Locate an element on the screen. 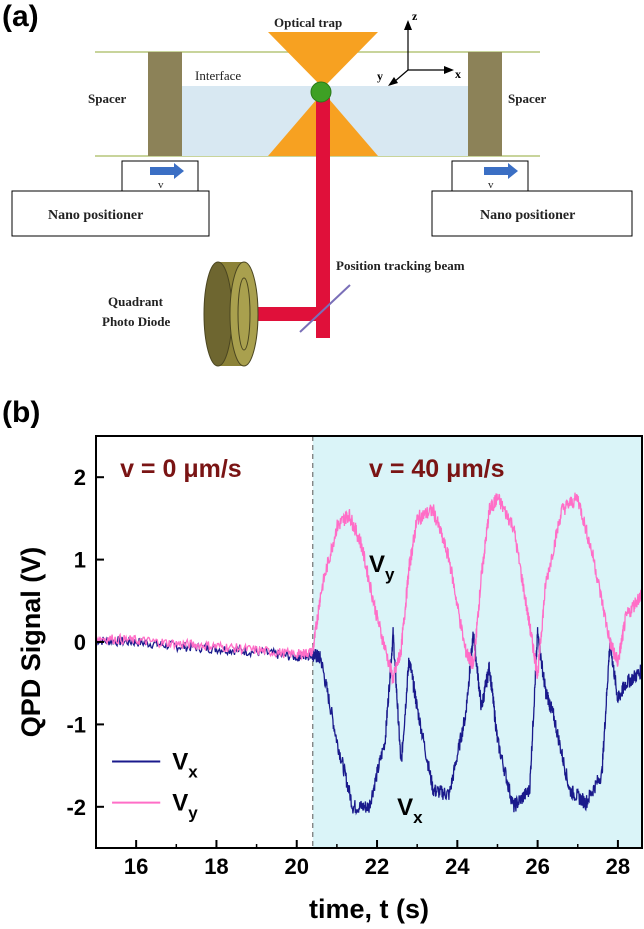 The width and height of the screenshot is (644, 929). nano-positioner-left-label: Nano positioner is located at coordinates (95, 215).